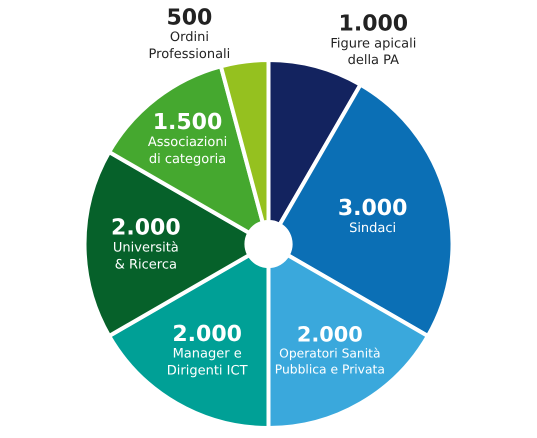  I want to click on slice-label: Sindaci, so click(372, 228).